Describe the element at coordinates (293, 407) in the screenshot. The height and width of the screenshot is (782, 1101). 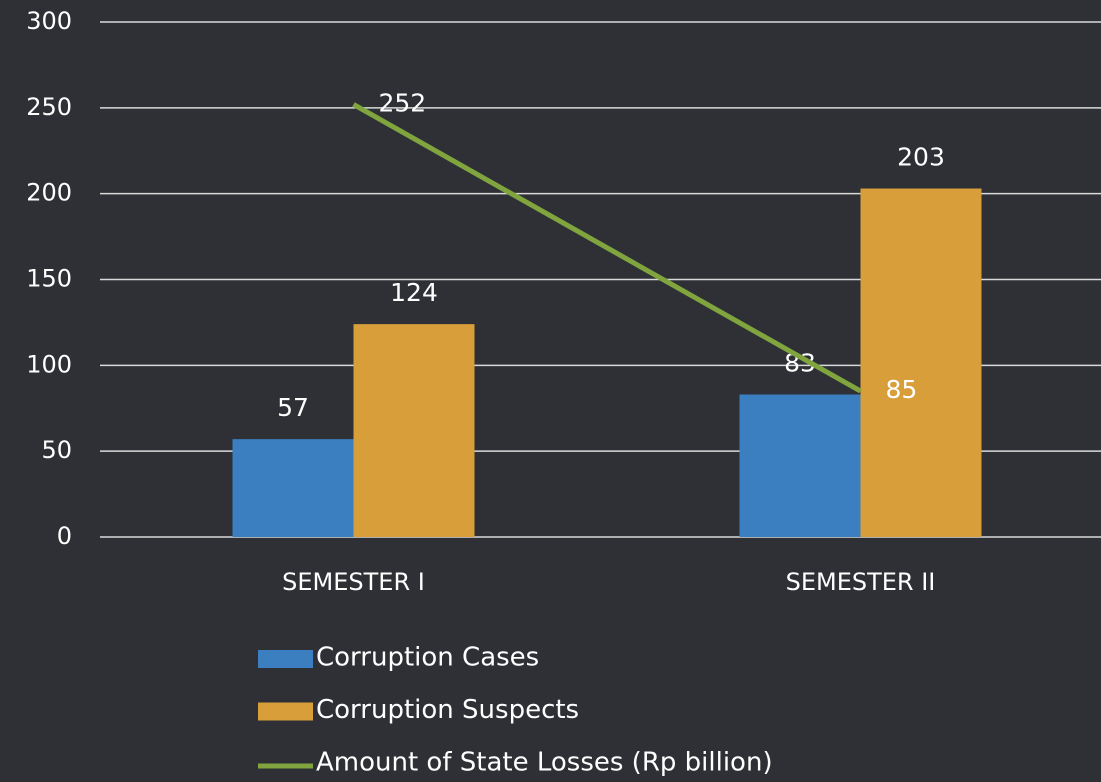
I see `data-label: 57` at that location.